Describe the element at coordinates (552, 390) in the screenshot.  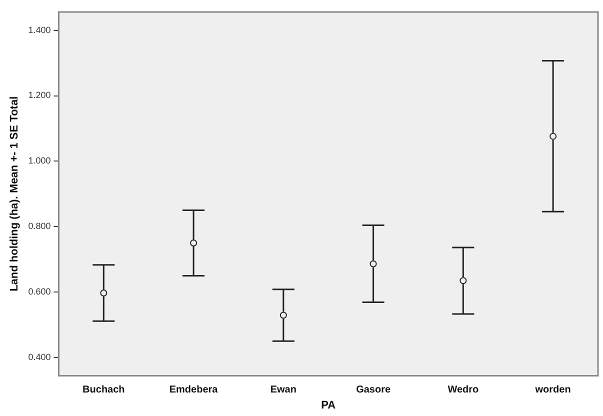
I see `x-tick-label: worden` at that location.